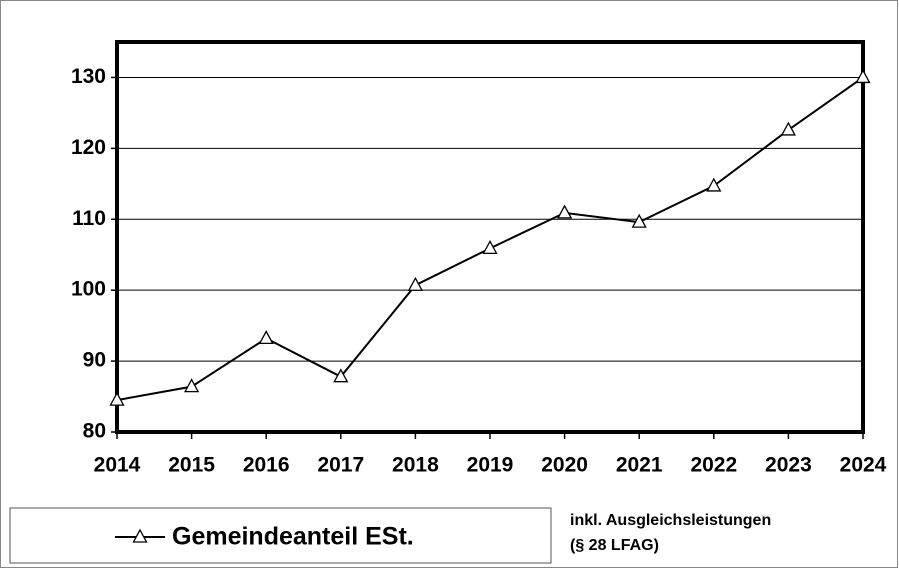 The width and height of the screenshot is (899, 569). What do you see at coordinates (415, 465) in the screenshot?
I see `x-tick-label: 2018` at bounding box center [415, 465].